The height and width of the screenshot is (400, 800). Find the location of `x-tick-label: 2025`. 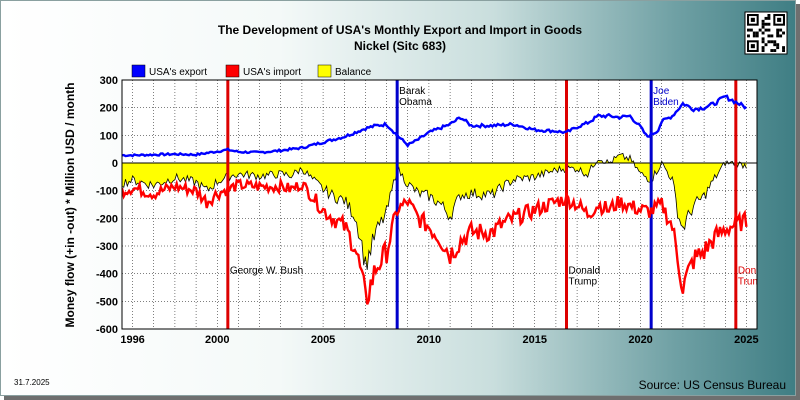

x-tick-label: 2025 is located at coordinates (746, 340).